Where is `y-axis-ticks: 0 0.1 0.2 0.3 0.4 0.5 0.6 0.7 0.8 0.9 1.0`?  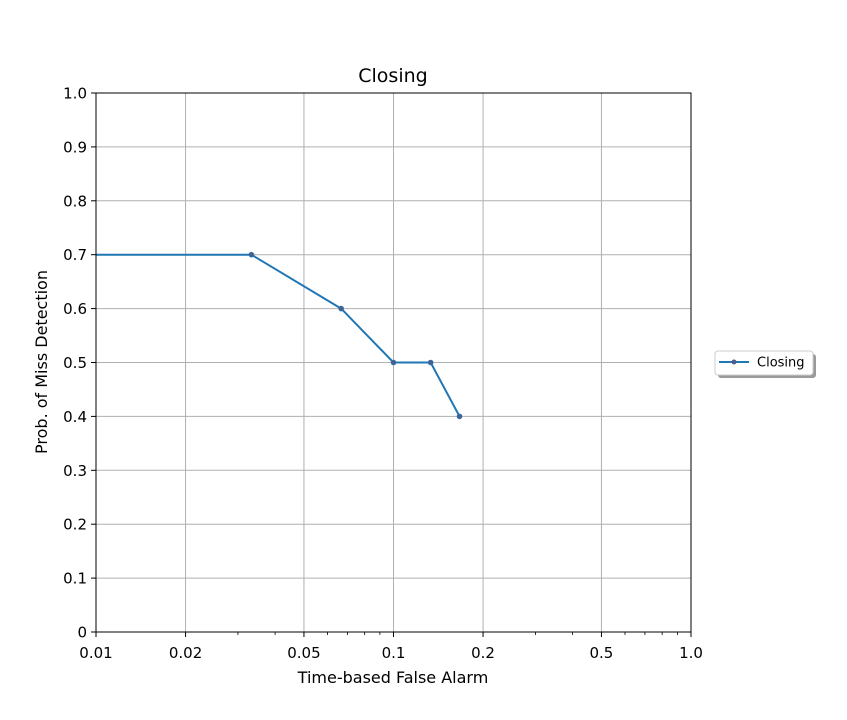 y-axis-ticks: 0 0.1 0.2 0.3 0.4 0.5 0.6 0.7 0.8 0.9 1.0 is located at coordinates (79, 363).